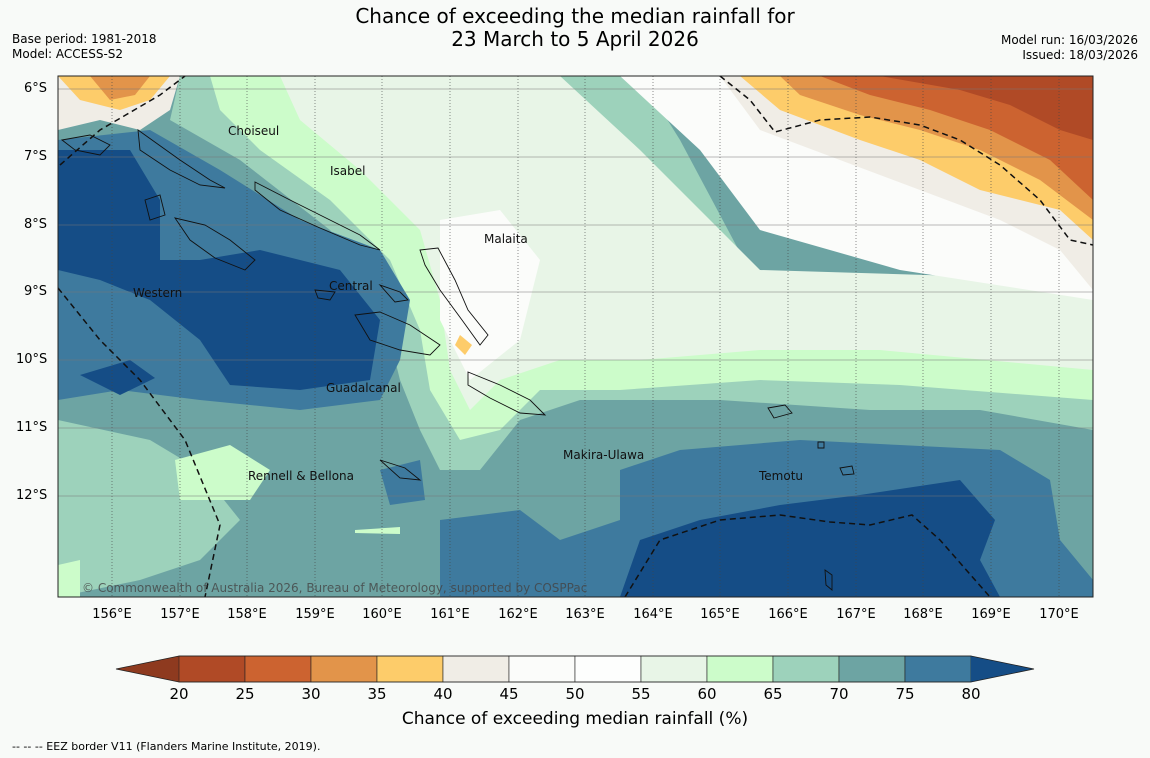 This screenshot has width=1150, height=758. I want to click on island-isabel, so click(317, 216).